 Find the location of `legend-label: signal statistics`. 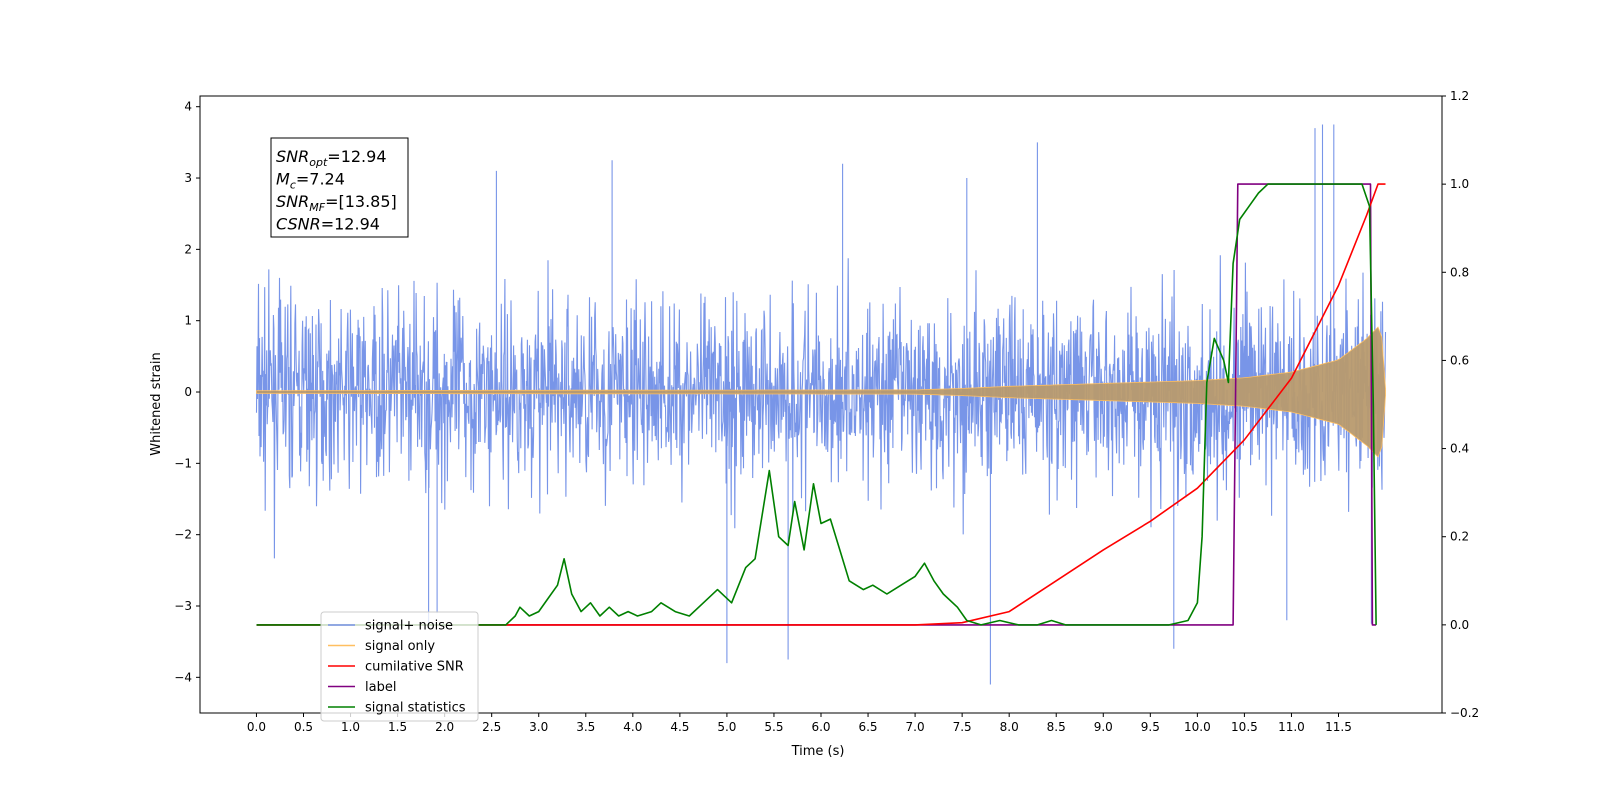

legend-label: signal statistics is located at coordinates (415, 708).